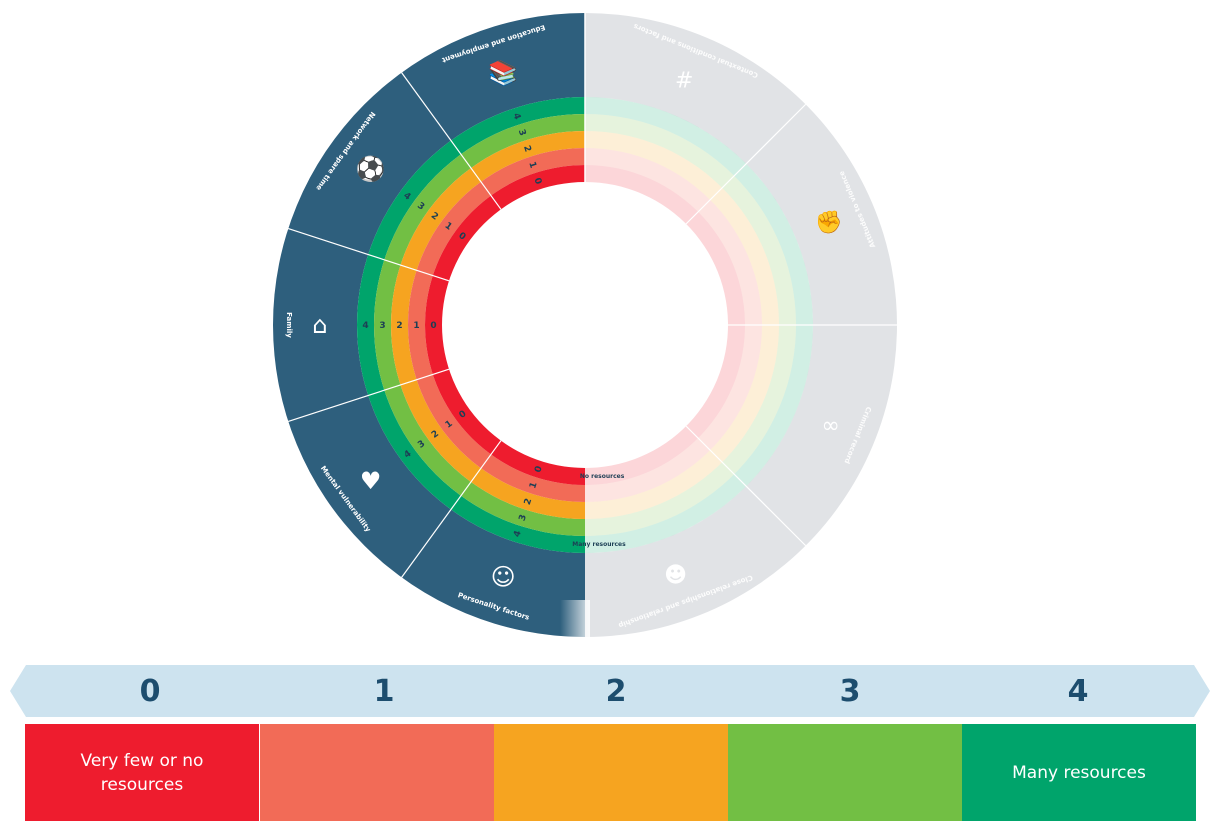  Describe the element at coordinates (503, 73) in the screenshot. I see `books-icon: 📚` at that location.